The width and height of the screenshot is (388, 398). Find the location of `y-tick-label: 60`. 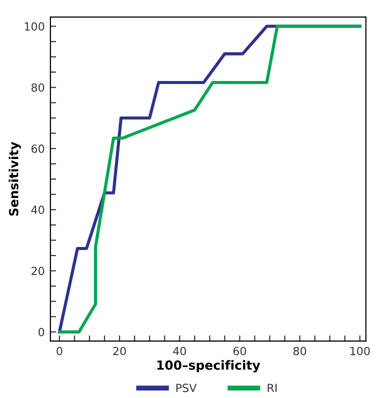

y-tick-label: 60 is located at coordinates (38, 148).